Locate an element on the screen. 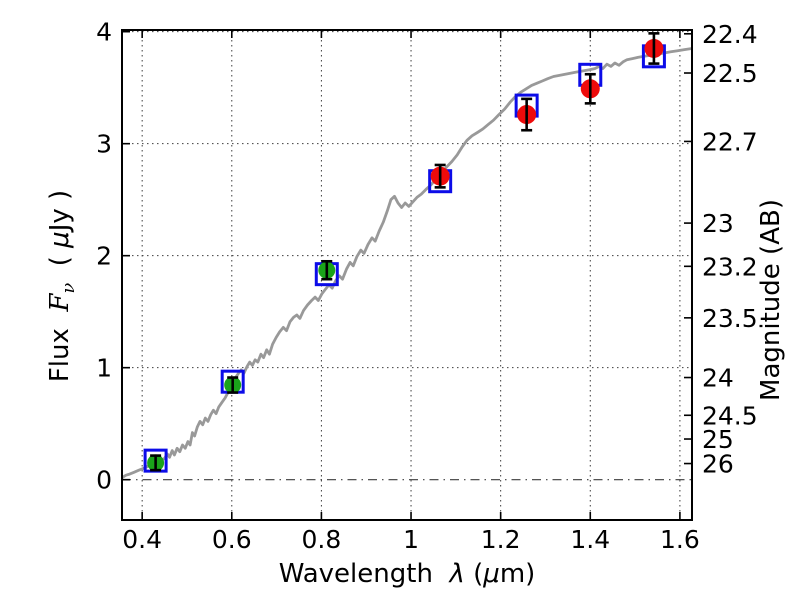  flux-symbol: F is located at coordinates (59, 302).